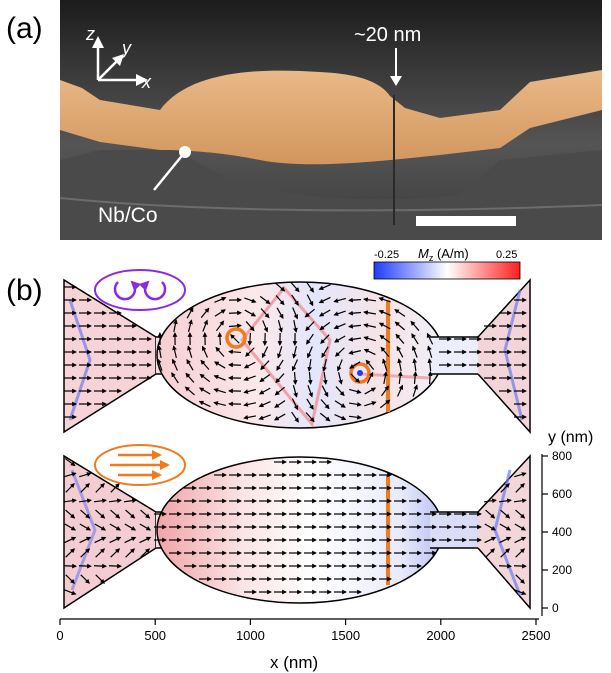  What do you see at coordinates (567, 522) in the screenshot?
I see `y-axis: 0 200 400 600 800 y (nm)` at bounding box center [567, 522].